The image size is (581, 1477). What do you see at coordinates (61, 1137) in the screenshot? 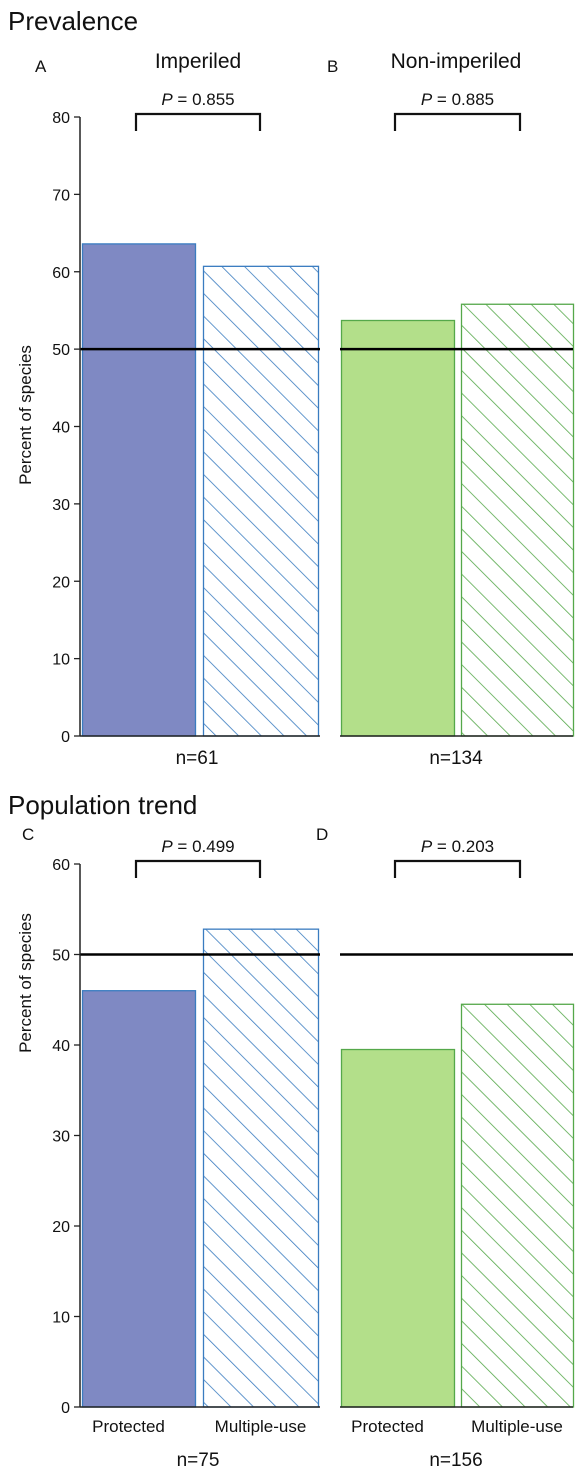
I see `y-tick-label-c-30: 30` at bounding box center [61, 1137].